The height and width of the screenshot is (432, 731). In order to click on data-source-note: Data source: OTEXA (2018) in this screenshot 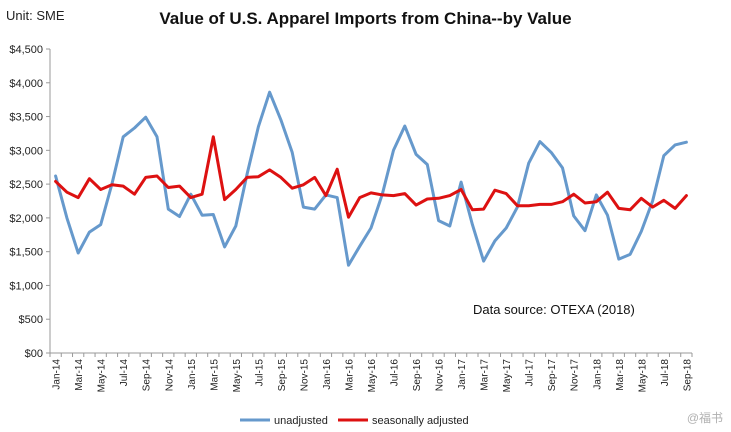, I will do `click(554, 309)`.